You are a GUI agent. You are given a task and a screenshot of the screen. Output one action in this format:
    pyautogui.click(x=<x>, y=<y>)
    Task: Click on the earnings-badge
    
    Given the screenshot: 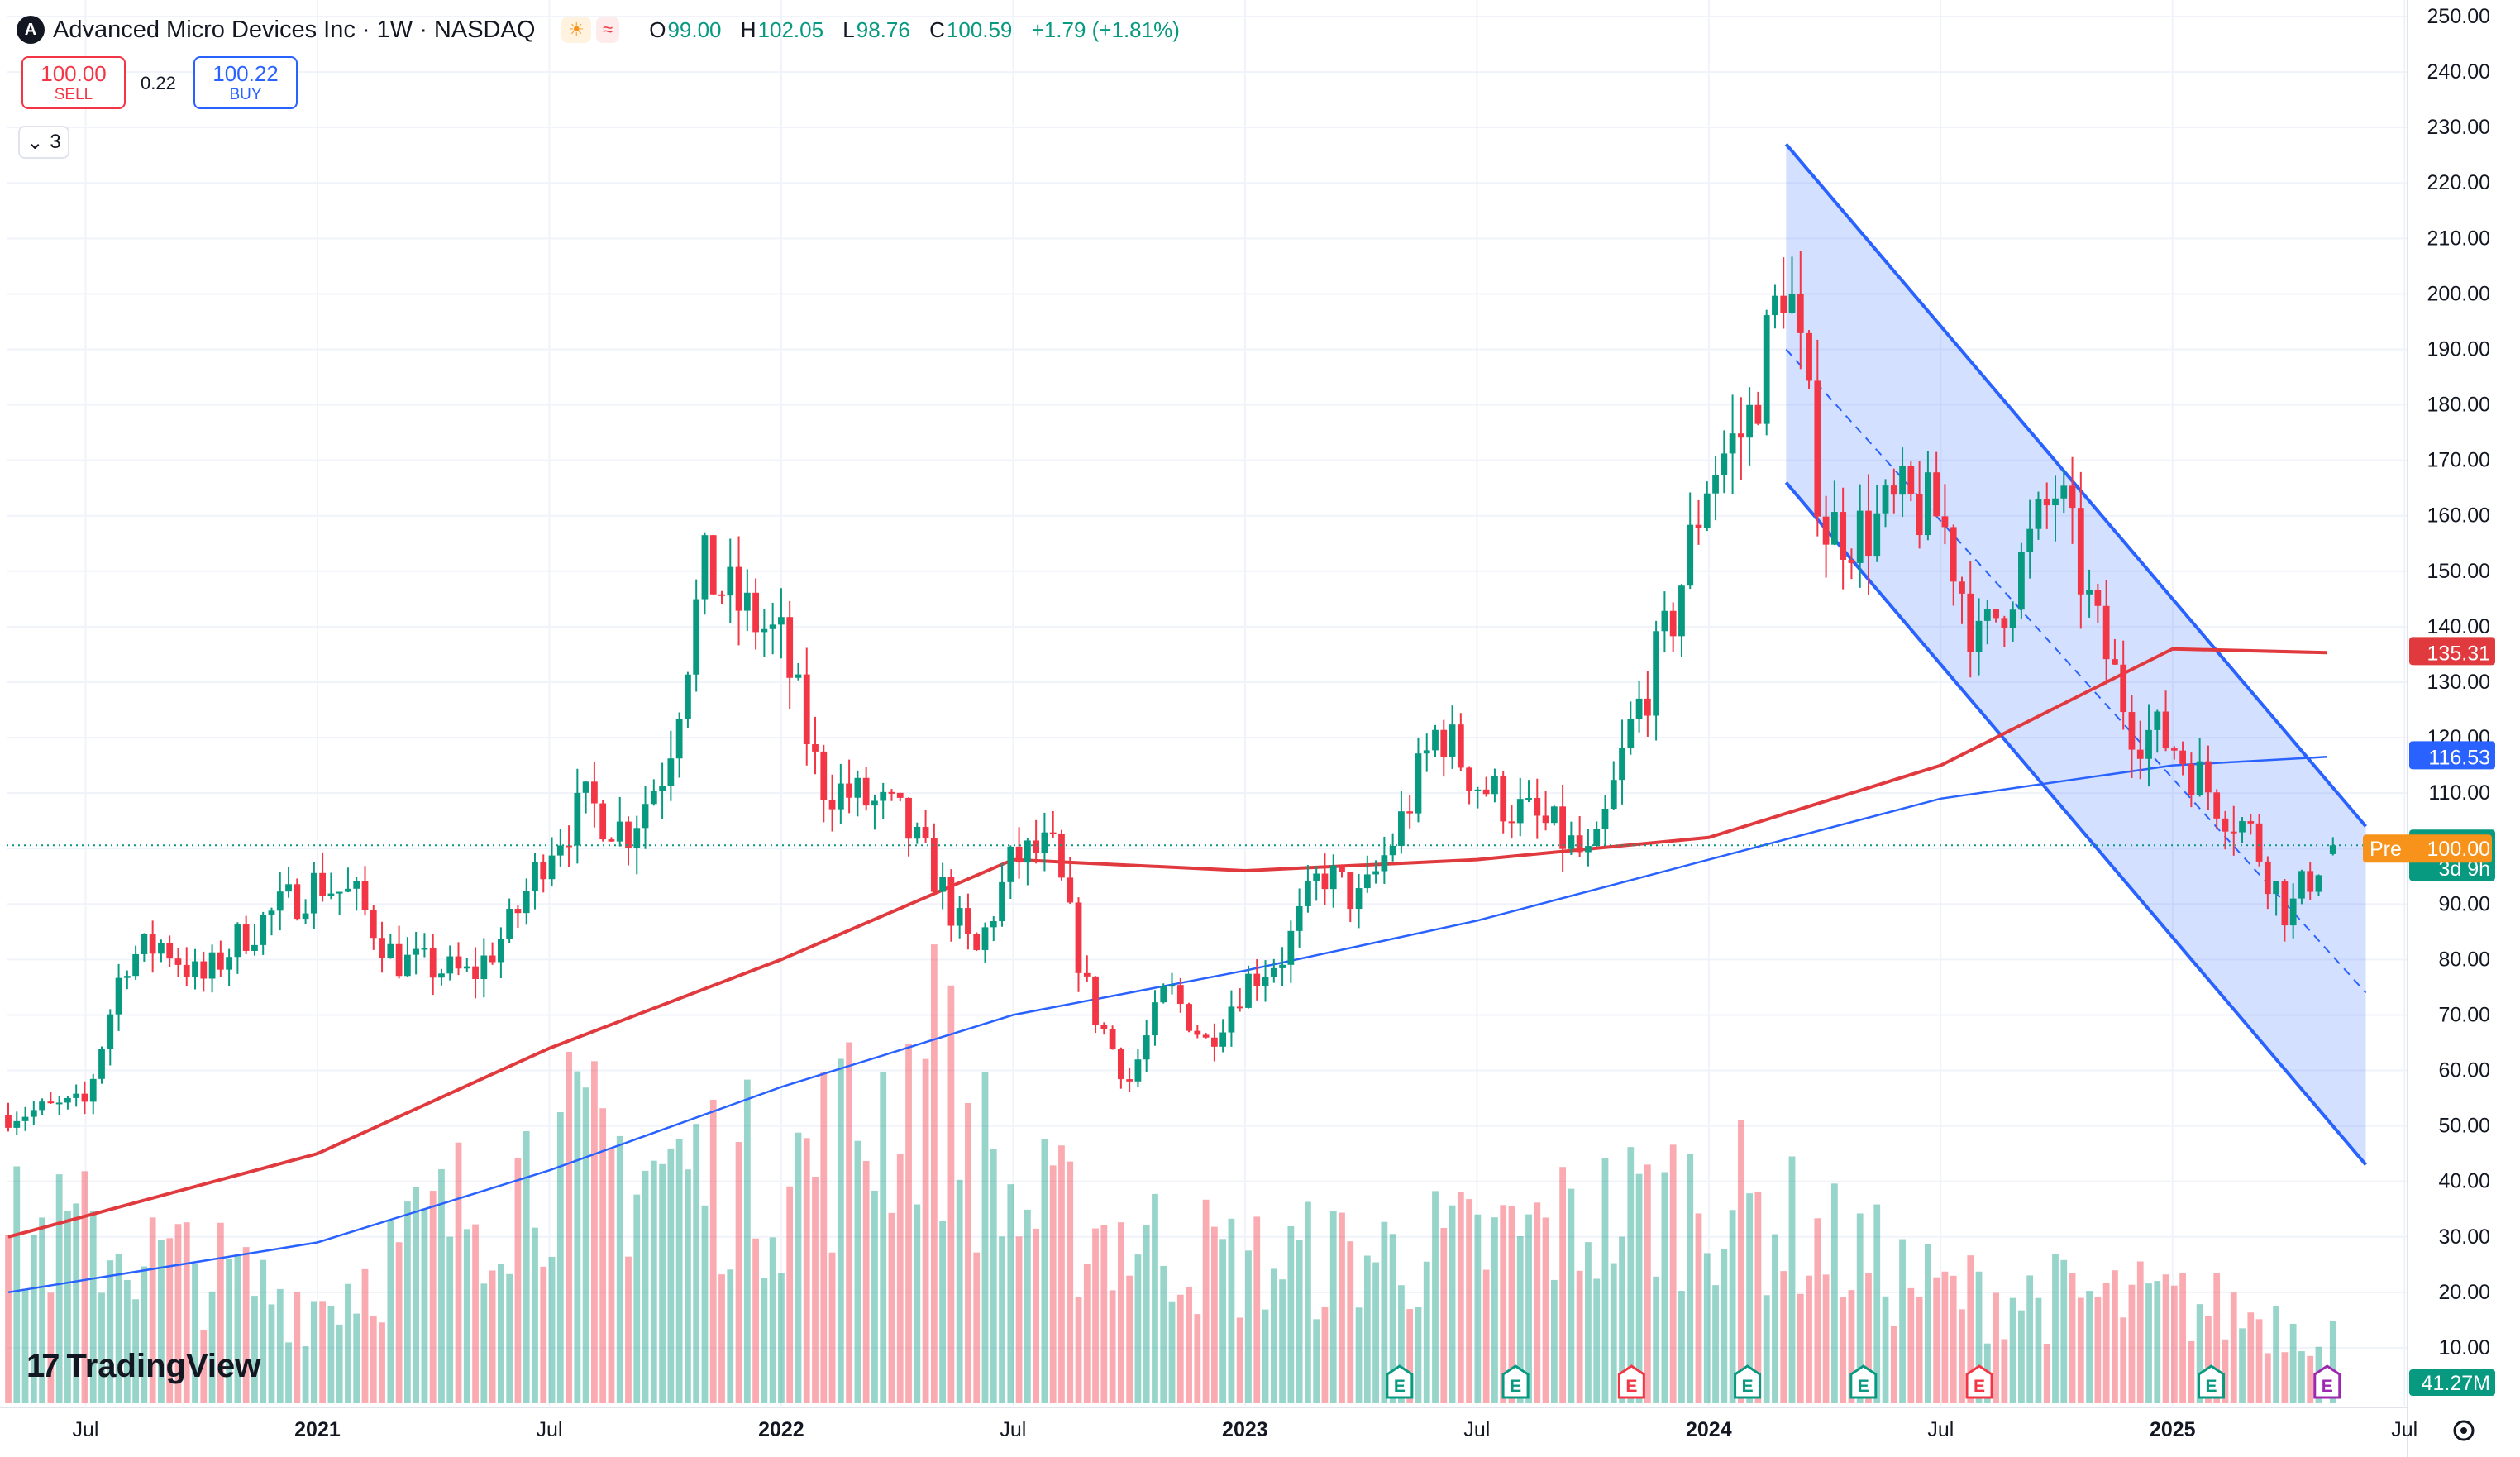 What is the action you would take?
    pyautogui.click(x=1863, y=1381)
    